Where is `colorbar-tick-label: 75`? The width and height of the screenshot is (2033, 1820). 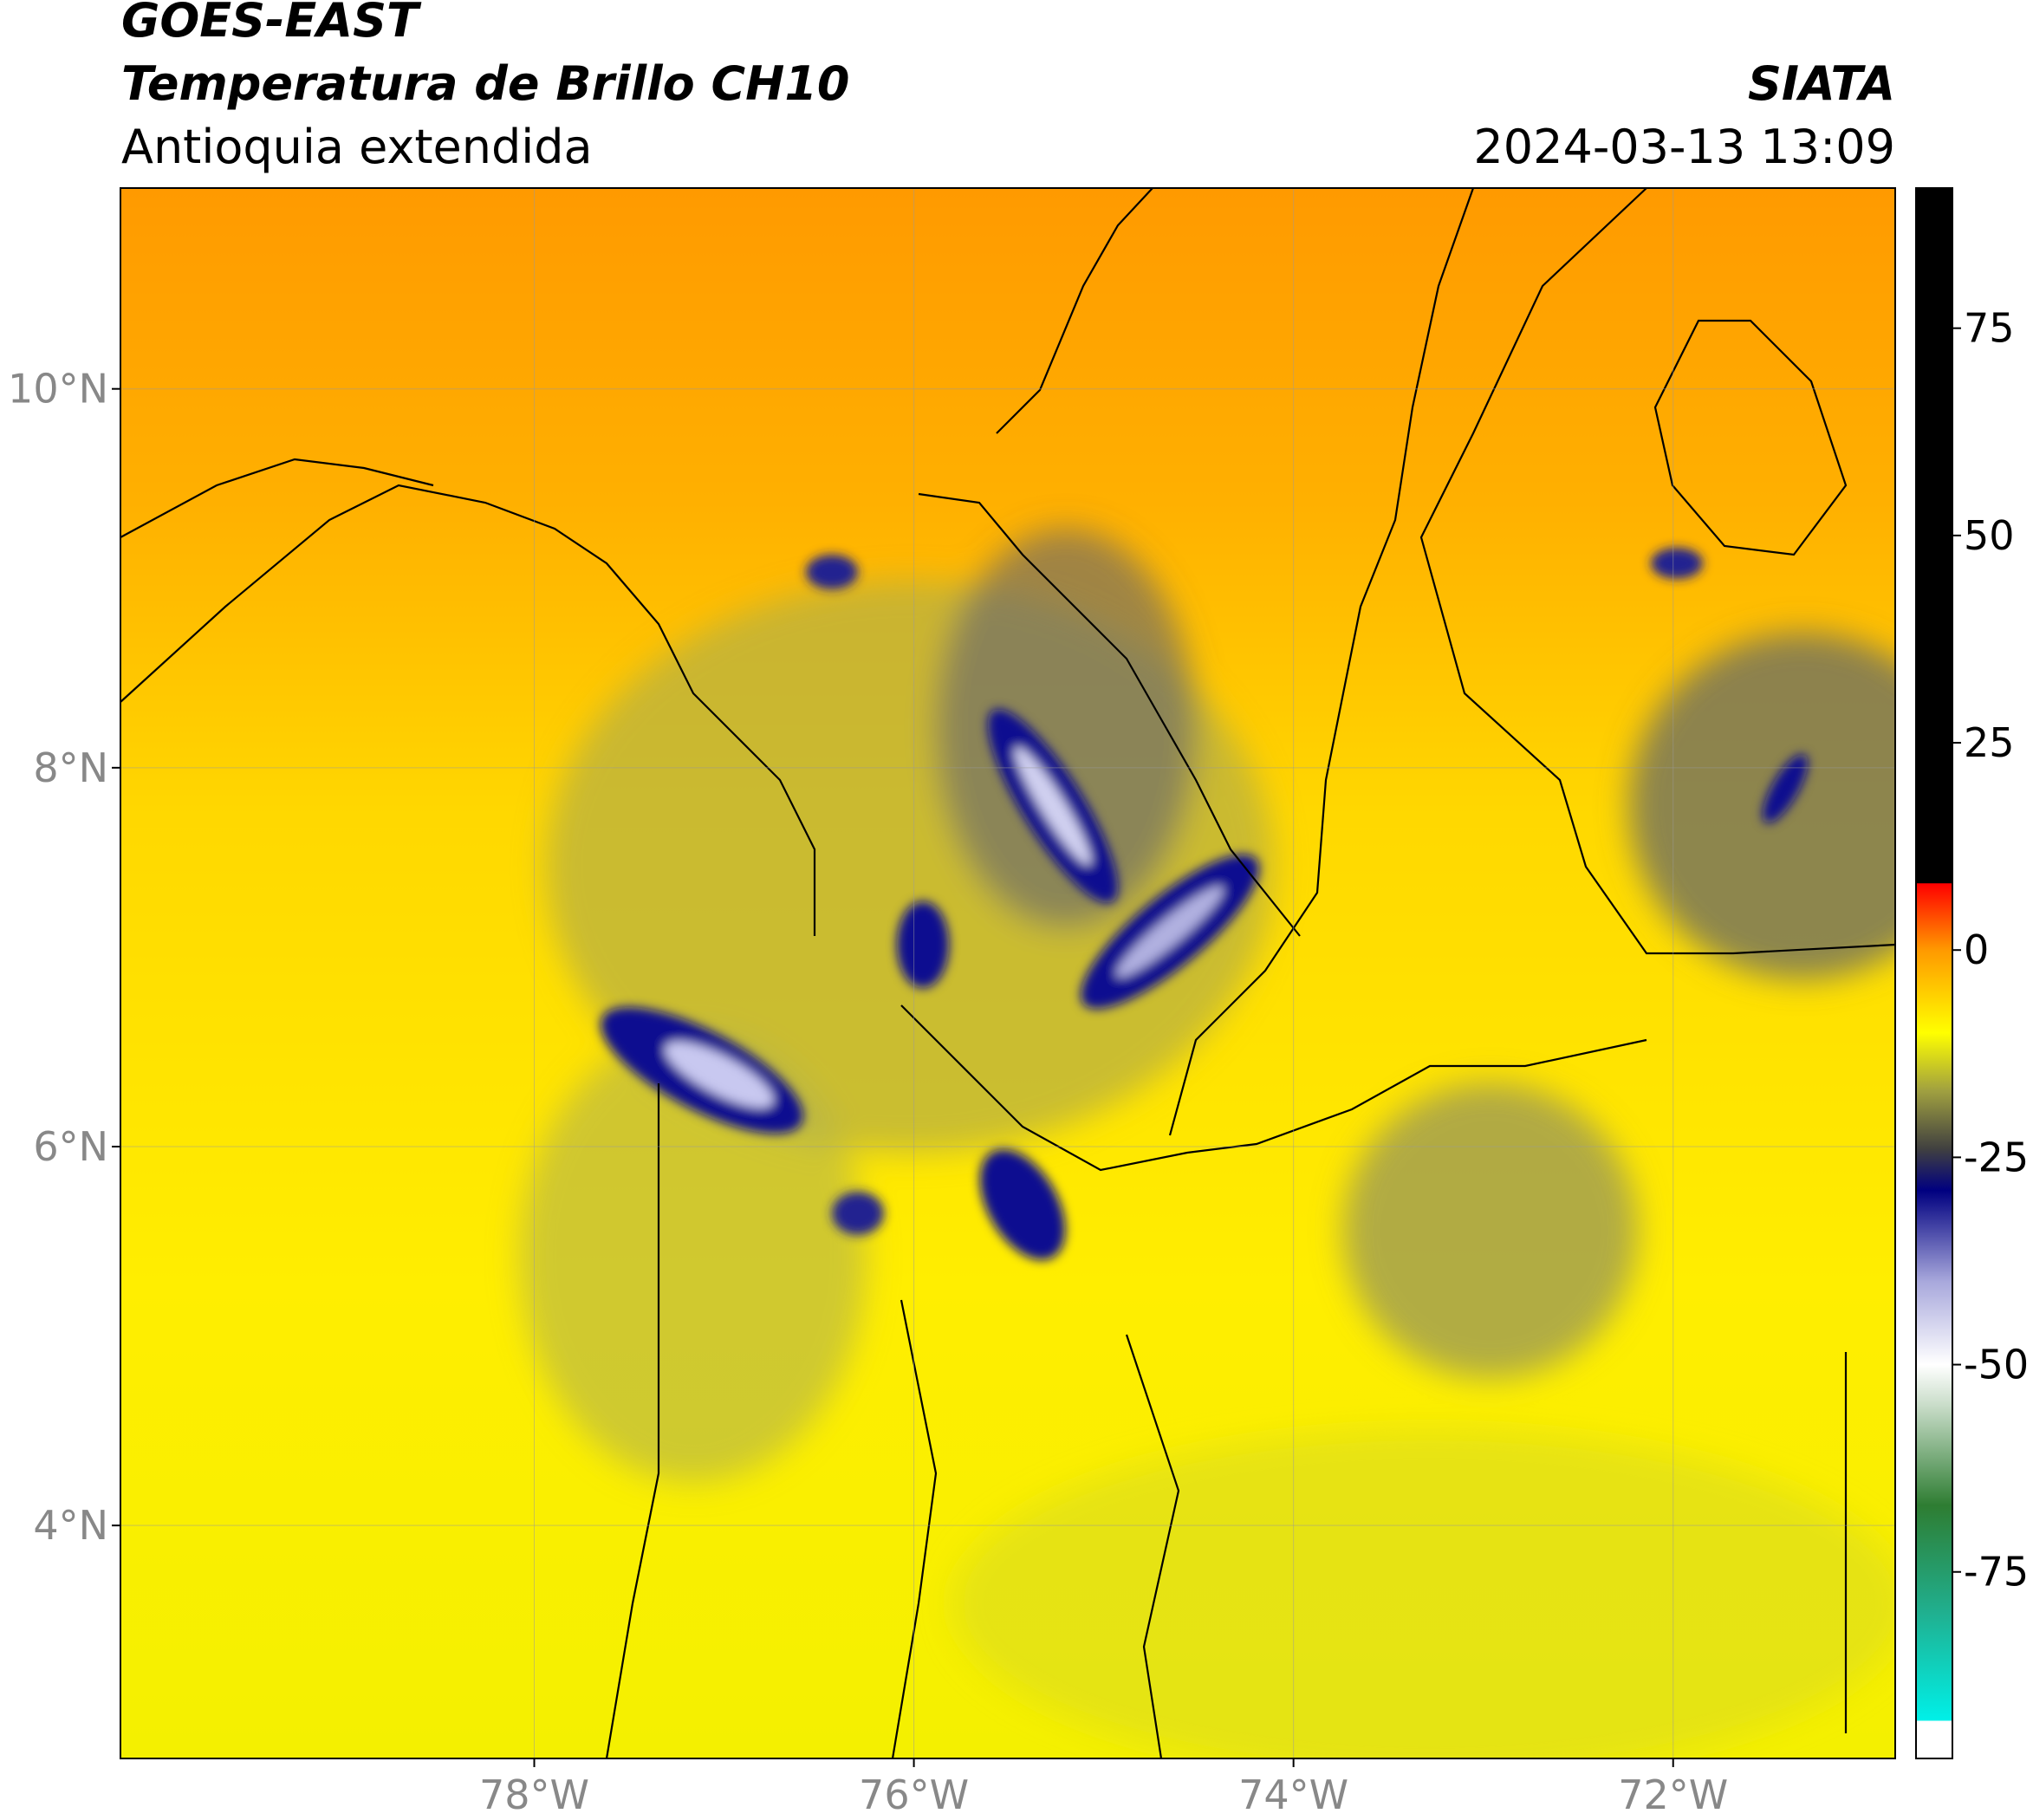
colorbar-tick-label: 75 is located at coordinates (1990, 328).